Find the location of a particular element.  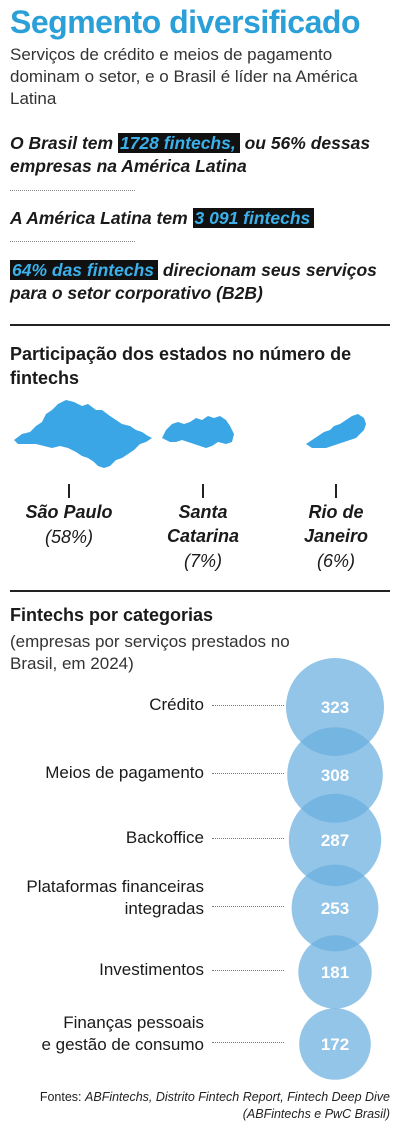

bubble-value-label: 253 is located at coordinates (335, 908).